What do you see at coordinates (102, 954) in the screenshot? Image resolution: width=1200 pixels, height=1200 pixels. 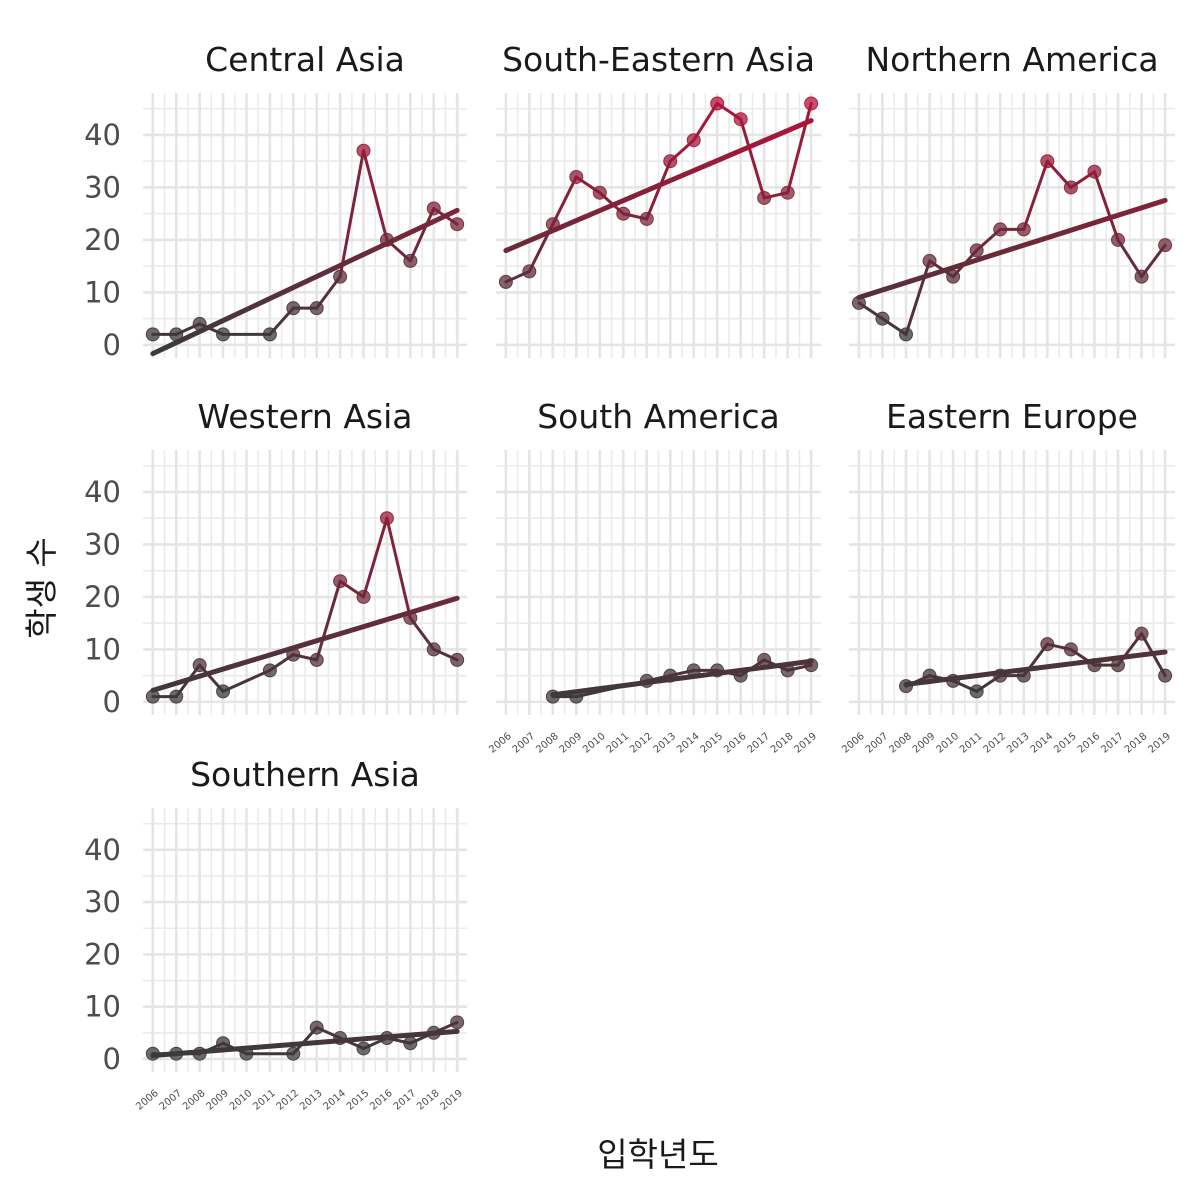 I see `y-tick-label: 20` at bounding box center [102, 954].